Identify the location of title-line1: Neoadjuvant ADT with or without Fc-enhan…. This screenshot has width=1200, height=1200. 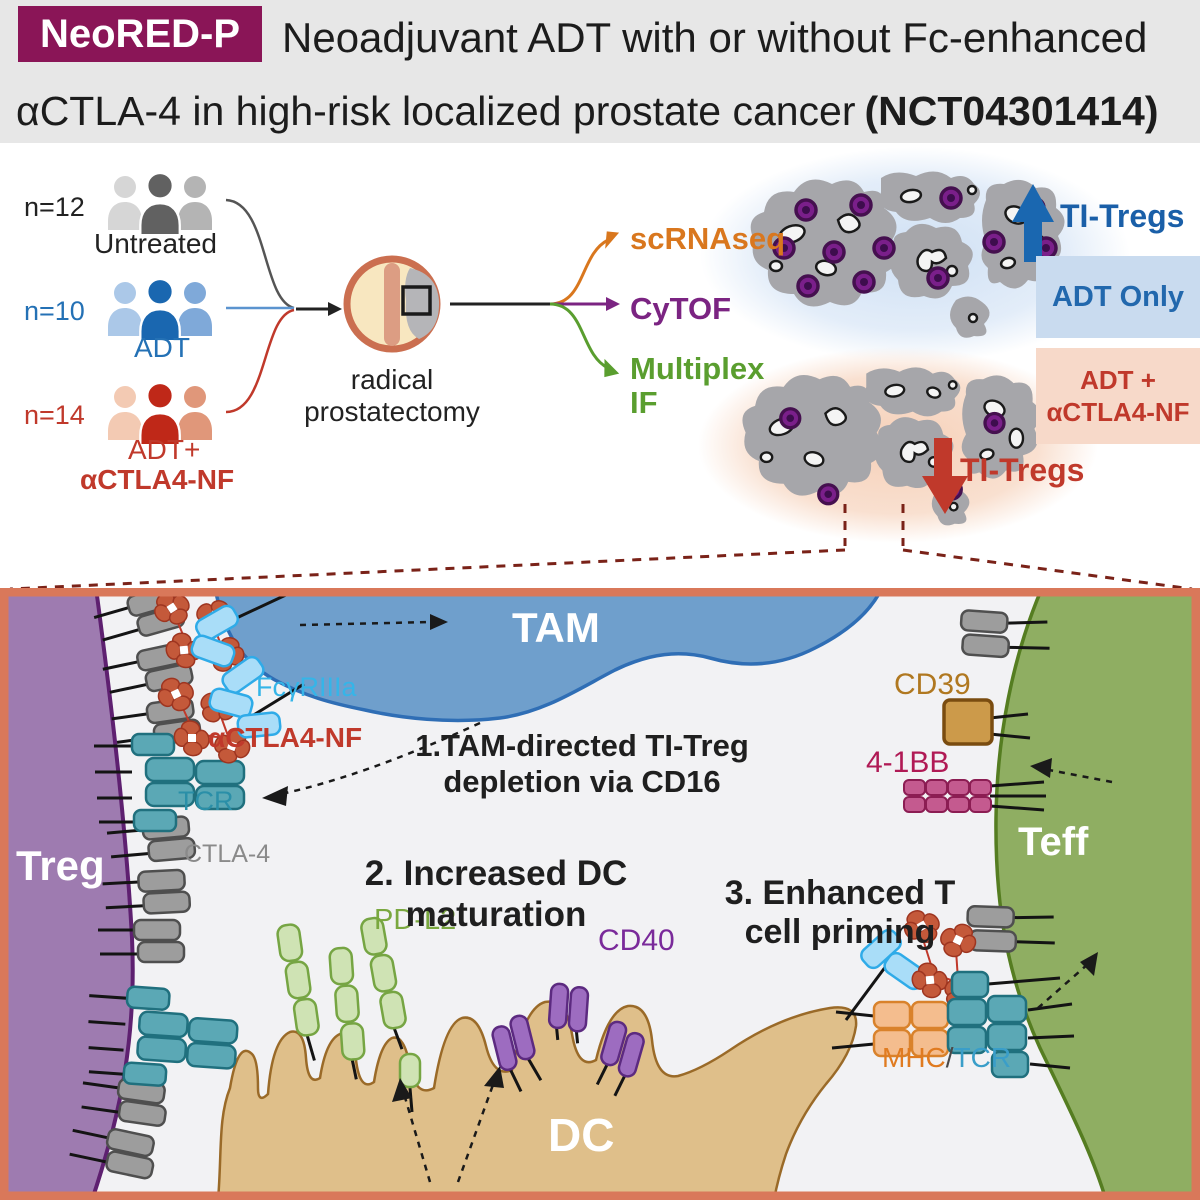
(715, 37).